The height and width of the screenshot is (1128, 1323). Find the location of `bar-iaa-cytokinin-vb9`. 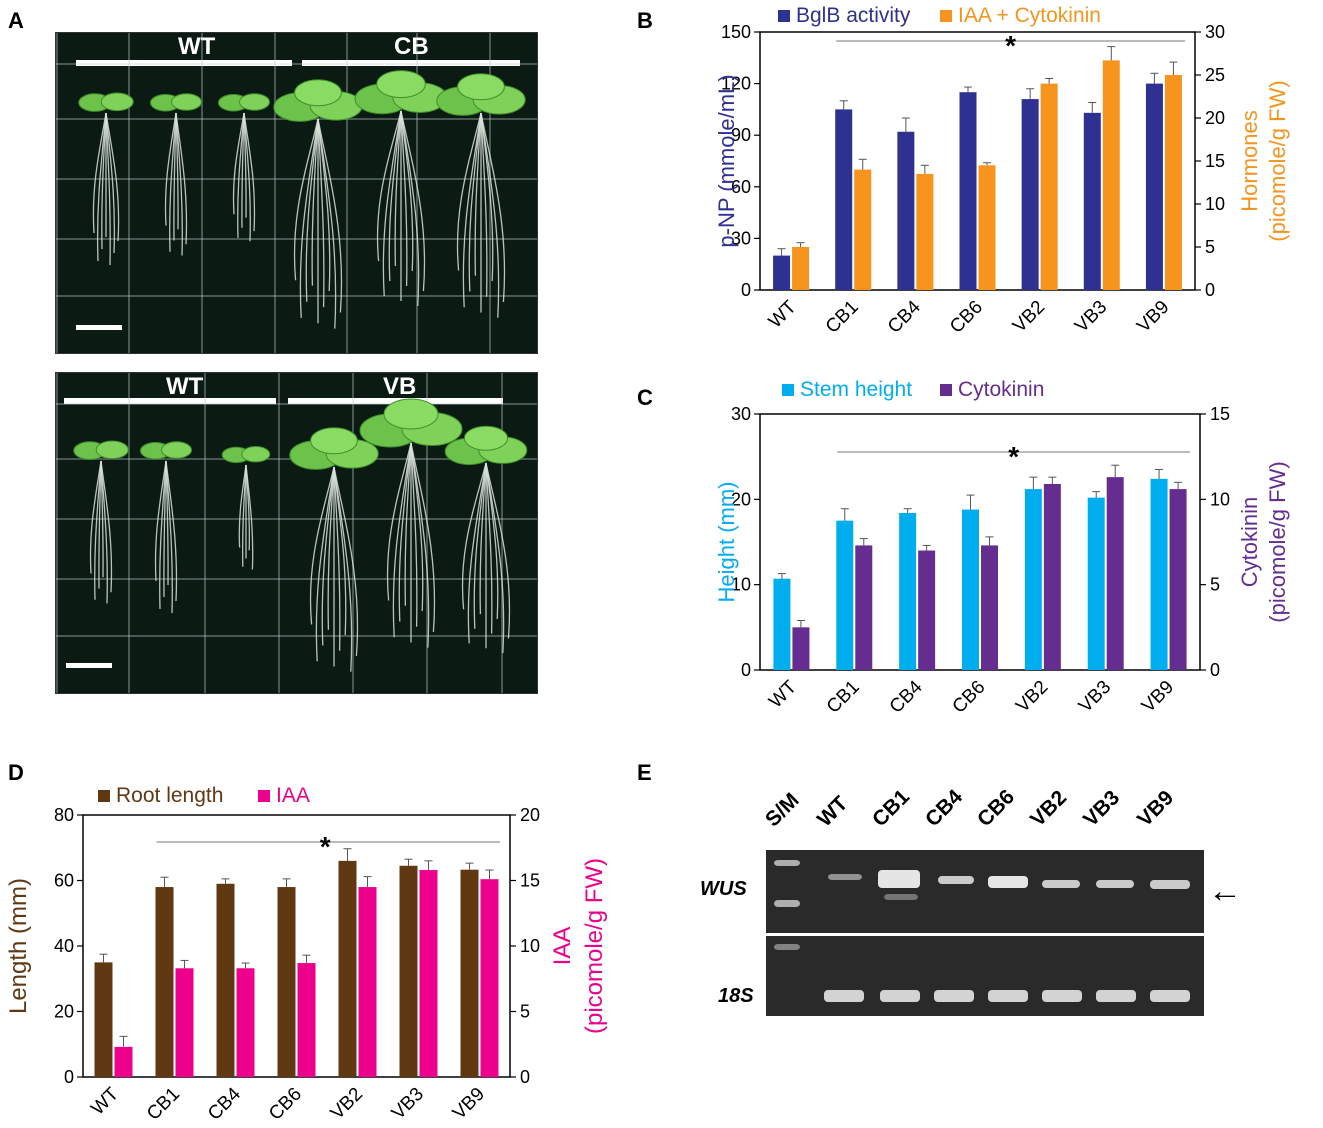

bar-iaa-cytokinin-vb9 is located at coordinates (1173, 182).